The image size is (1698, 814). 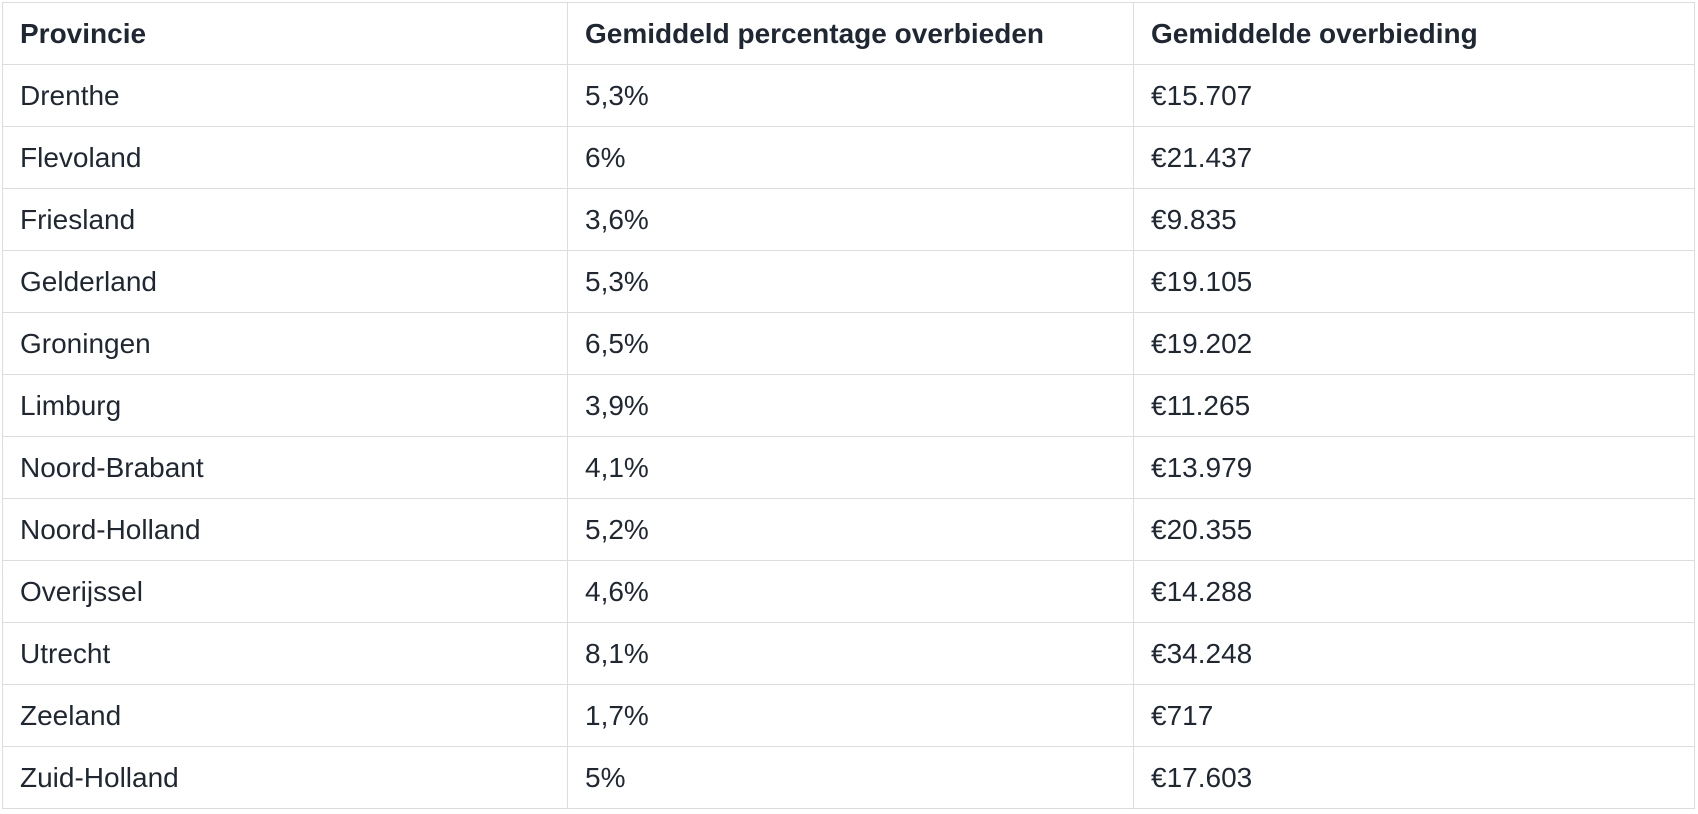 I want to click on cell-percentage: 4,1%, so click(x=850, y=467).